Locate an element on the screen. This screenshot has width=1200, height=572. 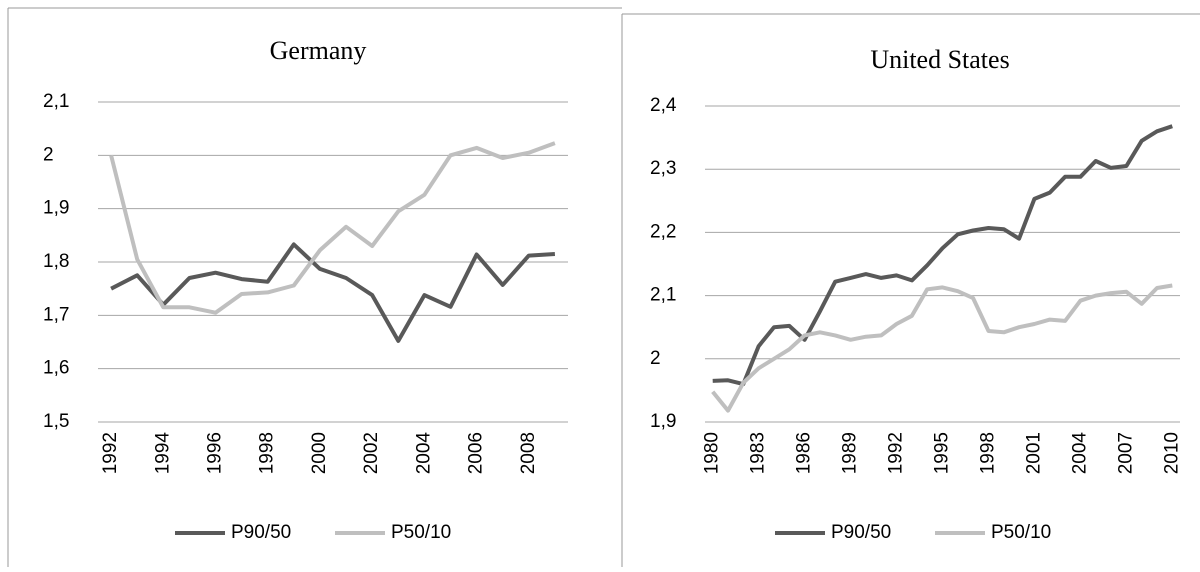
y-tick-label: 1,7 is located at coordinates (56, 314).